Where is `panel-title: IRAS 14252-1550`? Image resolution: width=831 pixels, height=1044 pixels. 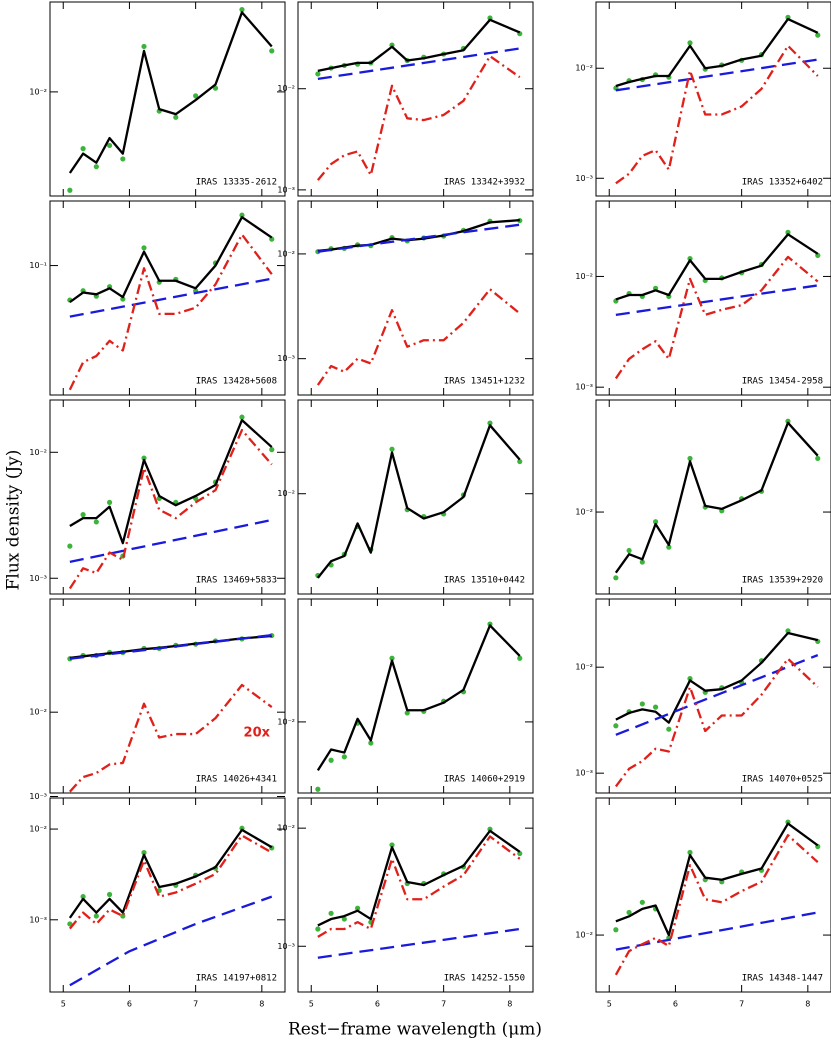 panel-title: IRAS 14252-1550 is located at coordinates (484, 979).